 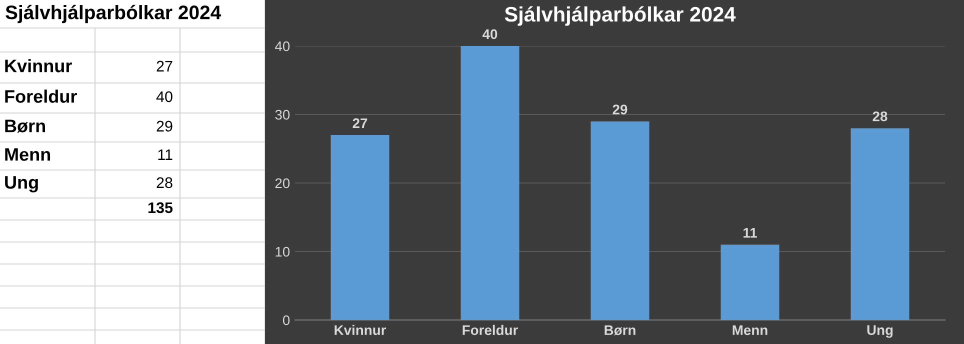 What do you see at coordinates (21, 184) in the screenshot?
I see `text: Ung` at bounding box center [21, 184].